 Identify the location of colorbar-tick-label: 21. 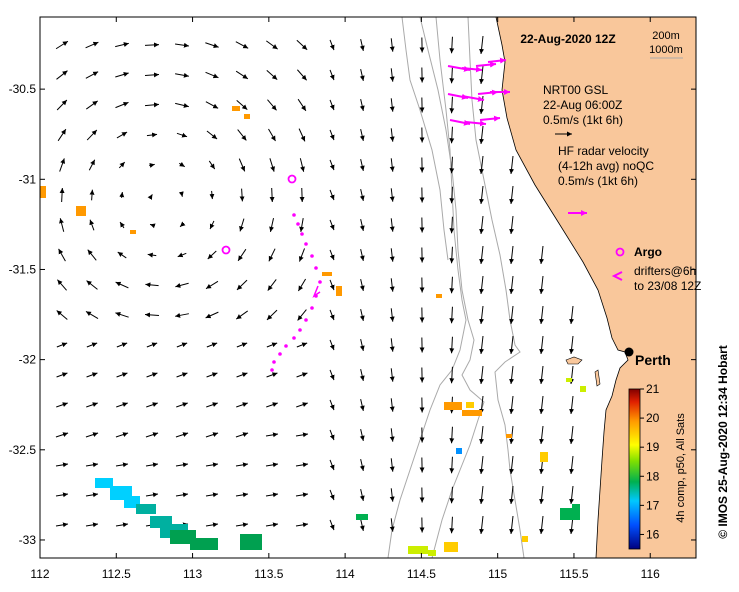
(653, 389).